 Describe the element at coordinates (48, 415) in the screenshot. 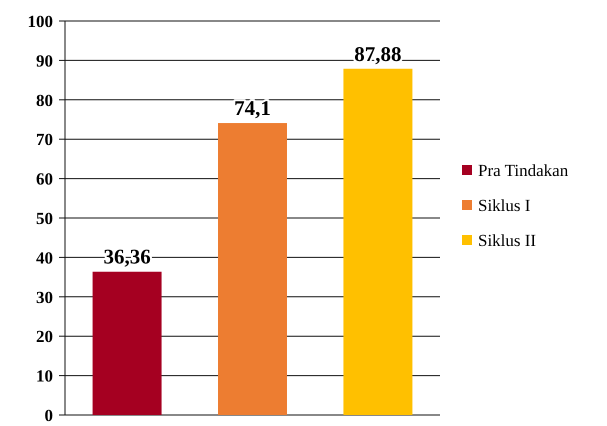

I see `y-tick-label: 0` at that location.